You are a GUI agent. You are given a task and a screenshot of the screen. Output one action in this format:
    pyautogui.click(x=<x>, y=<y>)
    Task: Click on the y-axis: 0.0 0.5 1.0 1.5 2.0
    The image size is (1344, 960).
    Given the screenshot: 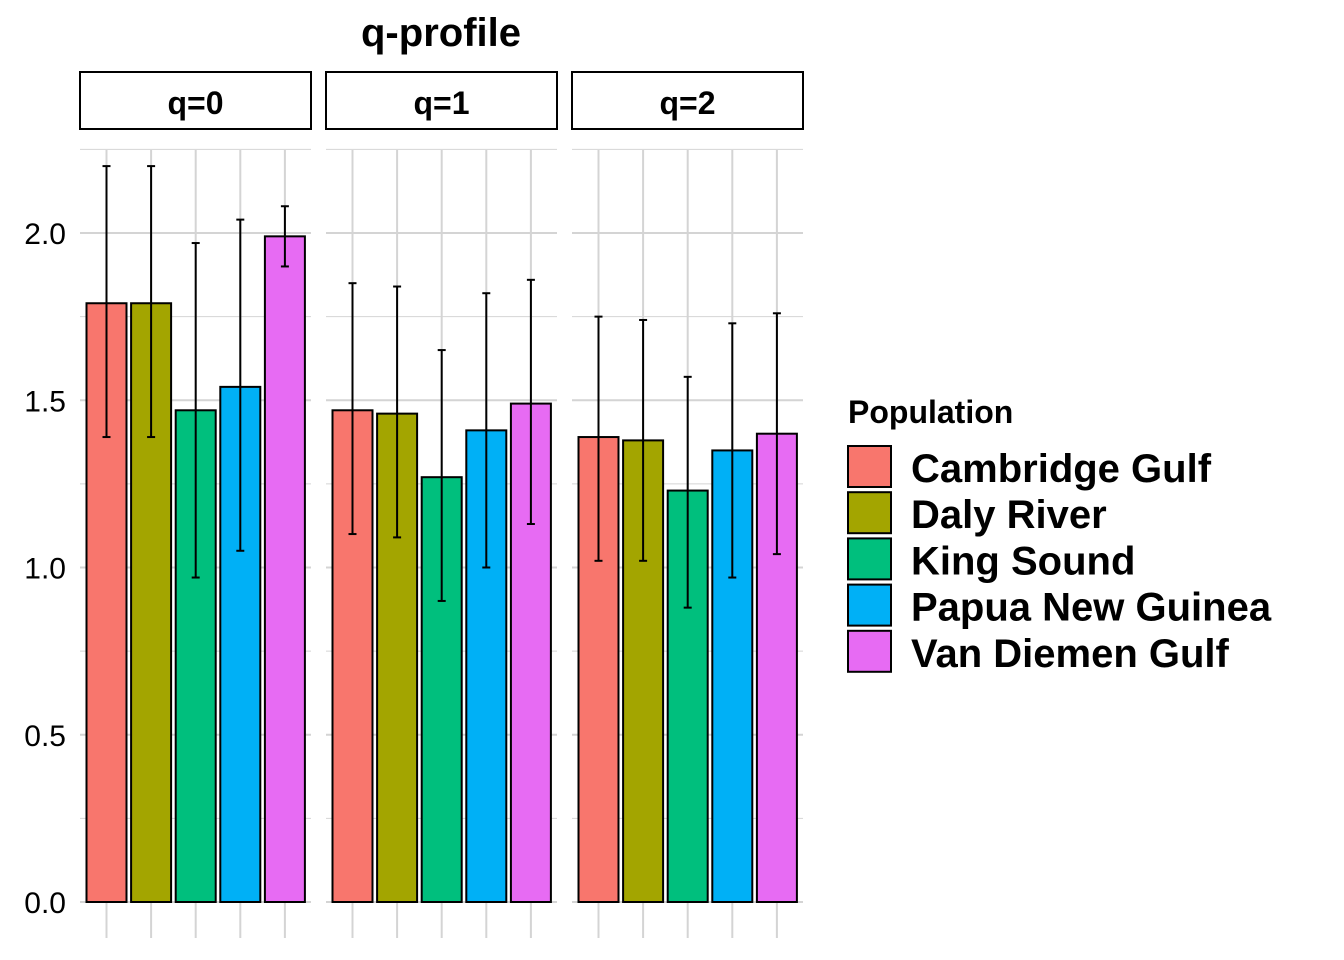 What is the action you would take?
    pyautogui.click(x=45, y=569)
    